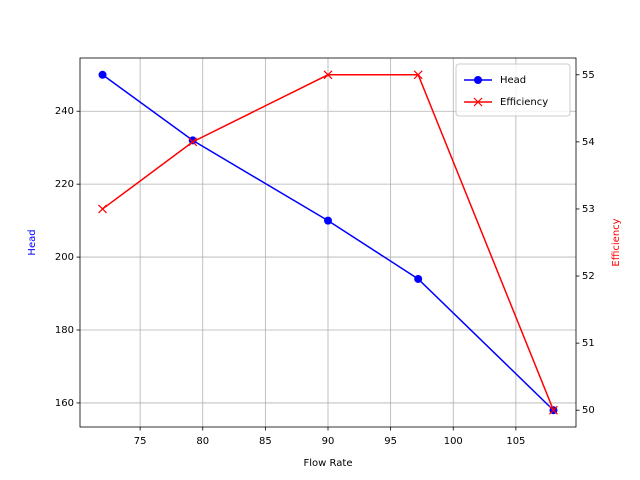 The width and height of the screenshot is (640, 480). Describe the element at coordinates (265, 441) in the screenshot. I see `x-tick-label: 85` at that location.